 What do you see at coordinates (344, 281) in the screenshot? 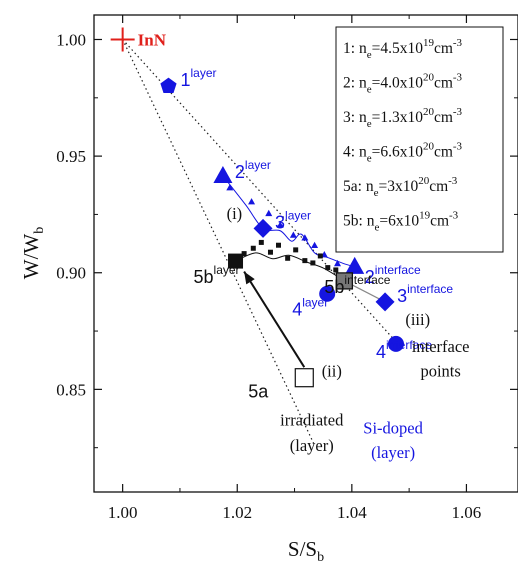
I see `point-5b-interface` at bounding box center [344, 281].